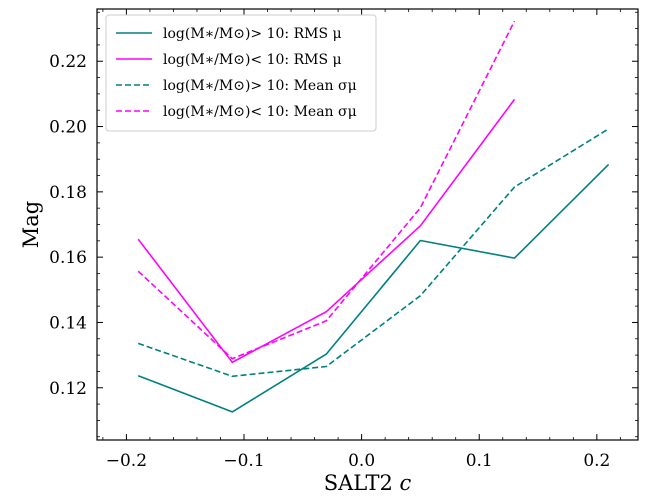 The width and height of the screenshot is (649, 497). What do you see at coordinates (243, 461) in the screenshot?
I see `x-tick-label: −0.1` at bounding box center [243, 461].